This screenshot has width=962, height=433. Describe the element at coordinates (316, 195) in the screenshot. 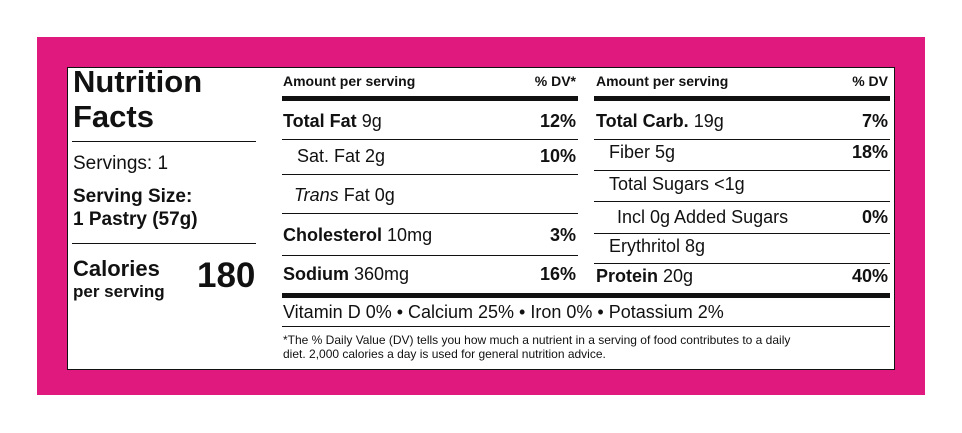

I see `nutrient-name: Trans` at that location.